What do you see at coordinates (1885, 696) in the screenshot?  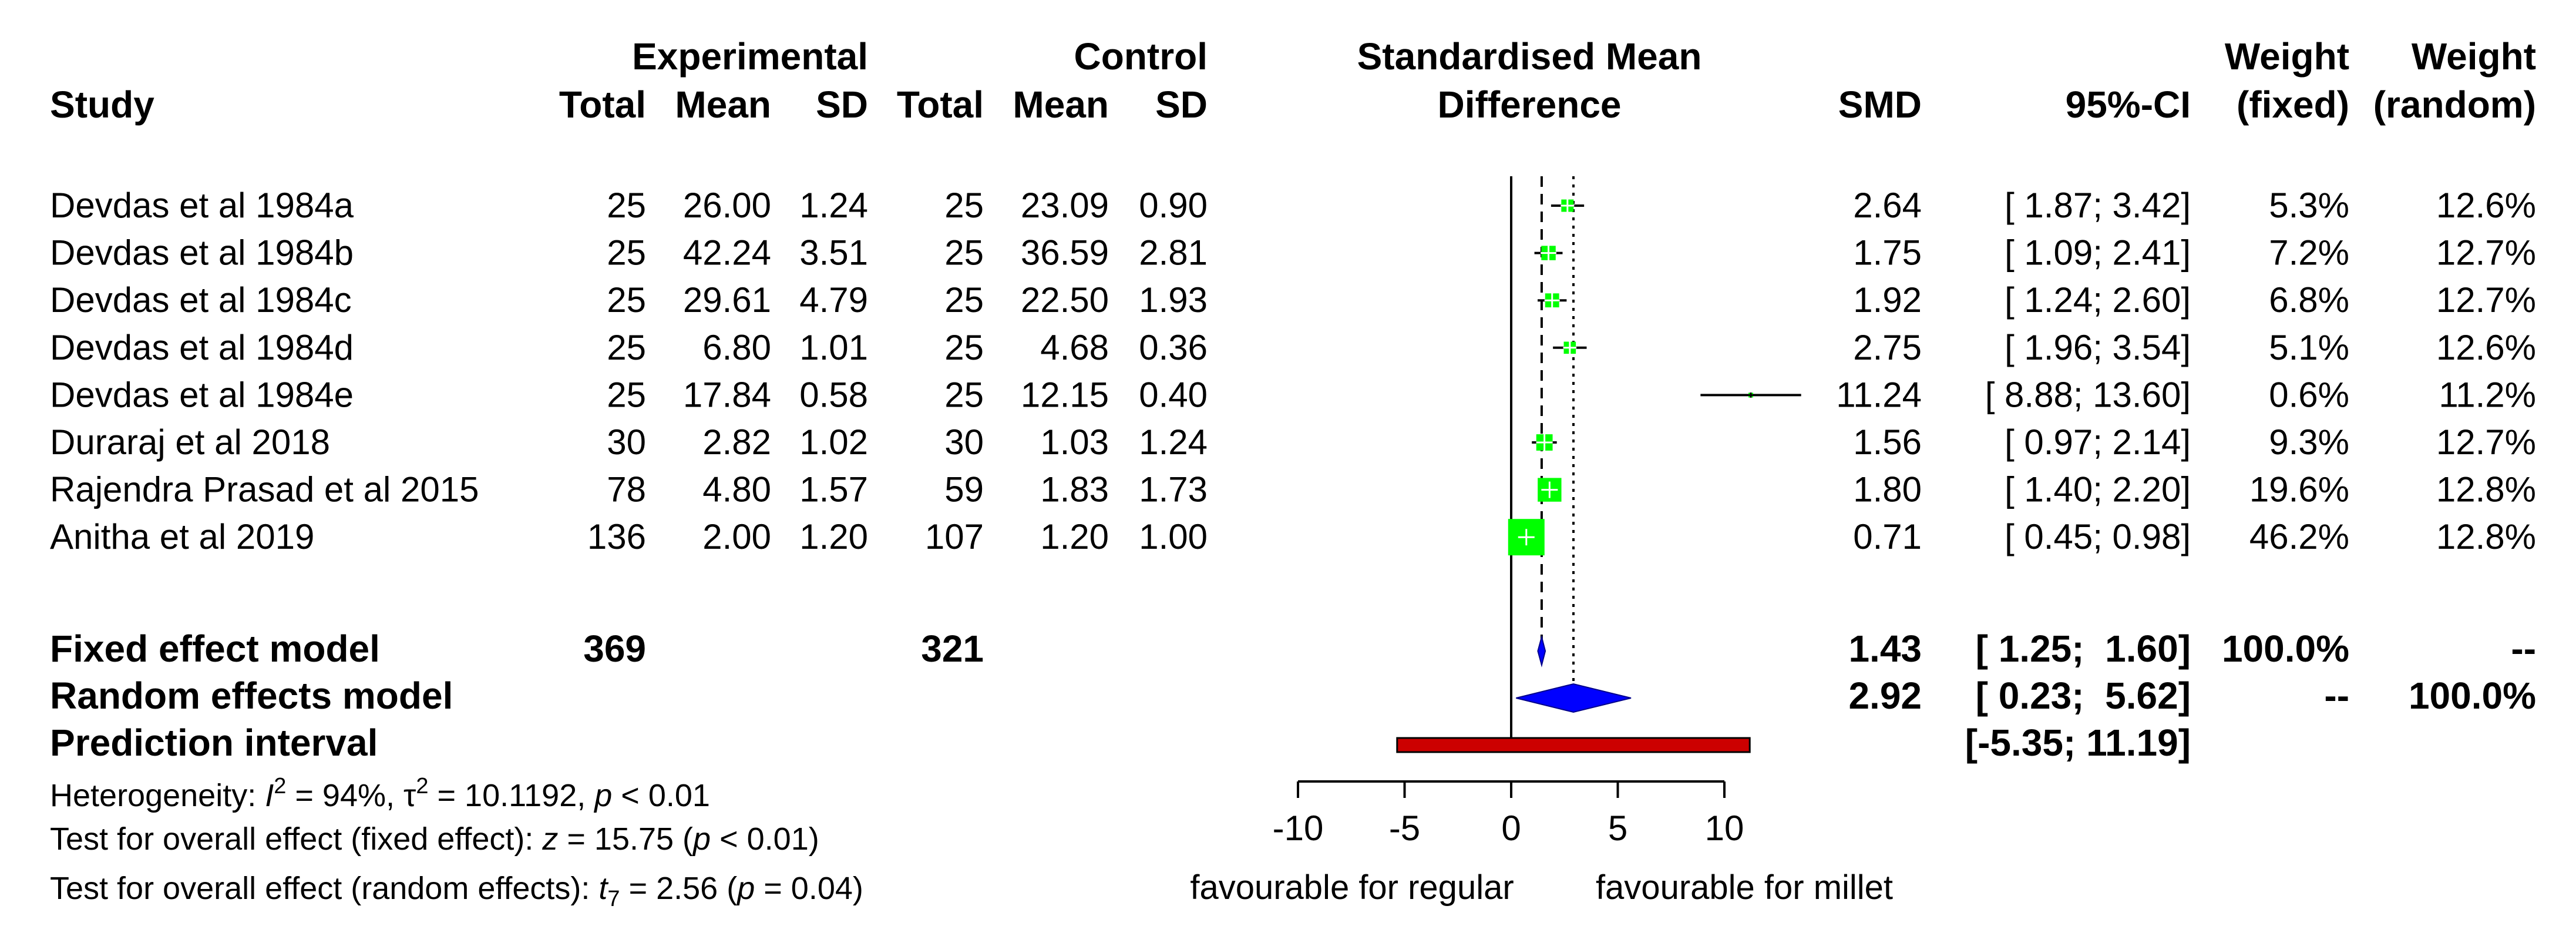 I see `random-model-smd: 2.92` at bounding box center [1885, 696].